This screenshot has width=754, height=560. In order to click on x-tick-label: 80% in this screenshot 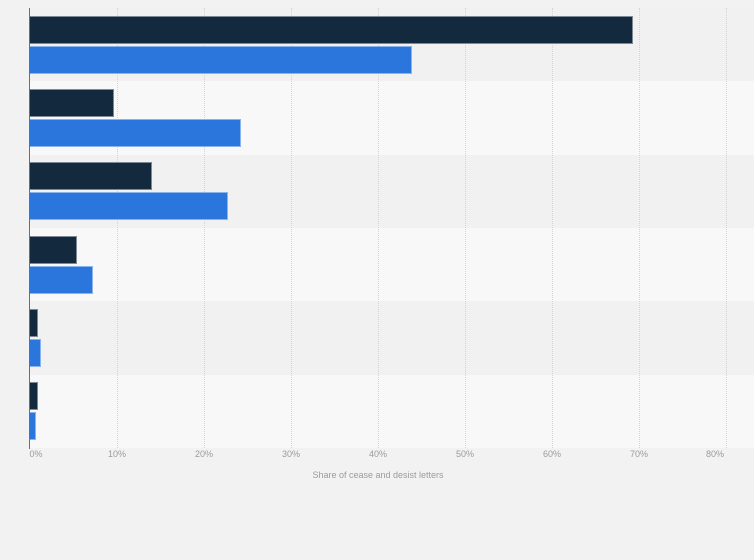, I will do `click(715, 454)`.